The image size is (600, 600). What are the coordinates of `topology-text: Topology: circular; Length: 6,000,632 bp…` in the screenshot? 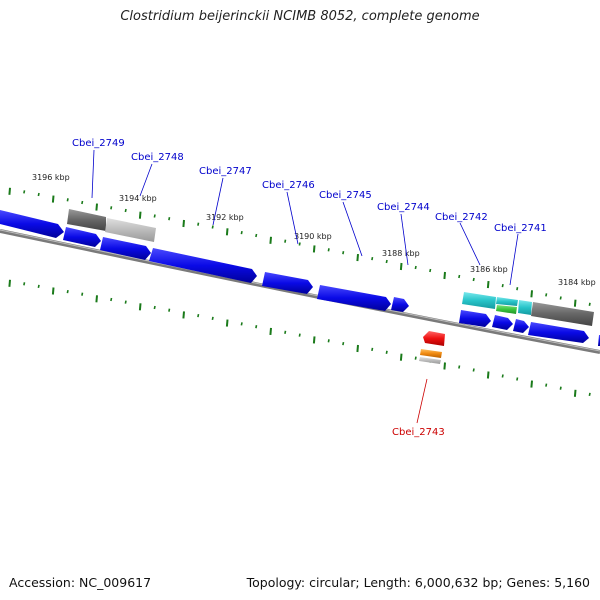 It's located at (418, 582).